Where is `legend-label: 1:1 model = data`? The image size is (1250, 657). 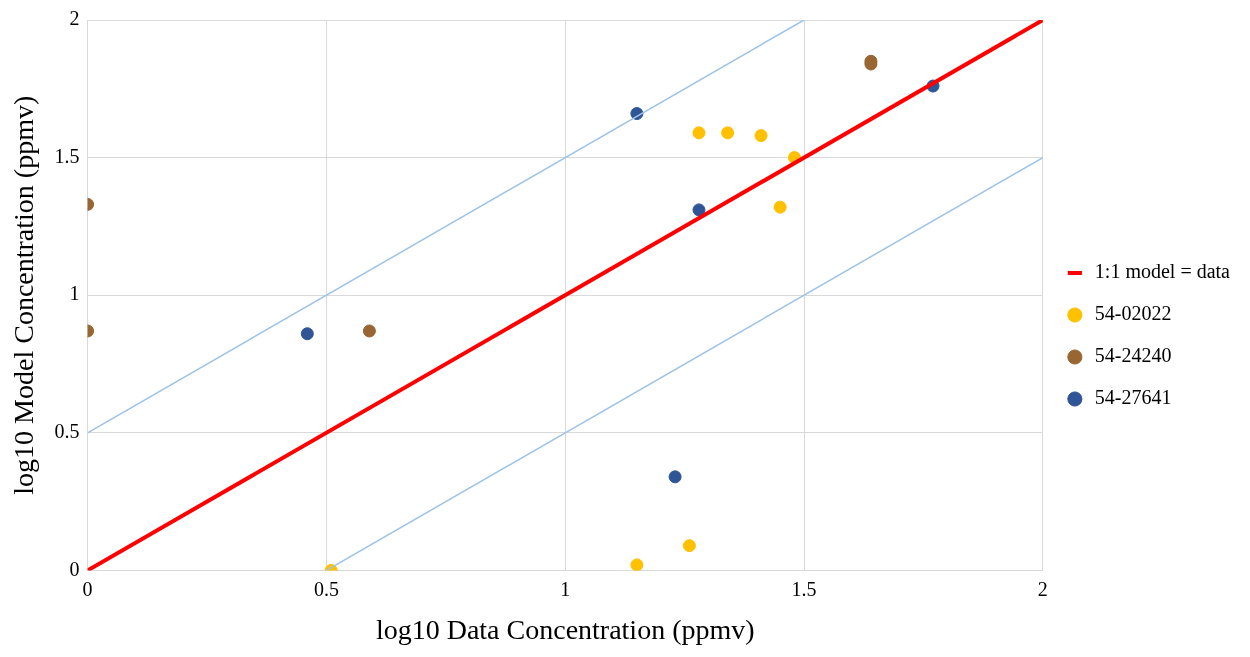 legend-label: 1:1 model = data is located at coordinates (1162, 271).